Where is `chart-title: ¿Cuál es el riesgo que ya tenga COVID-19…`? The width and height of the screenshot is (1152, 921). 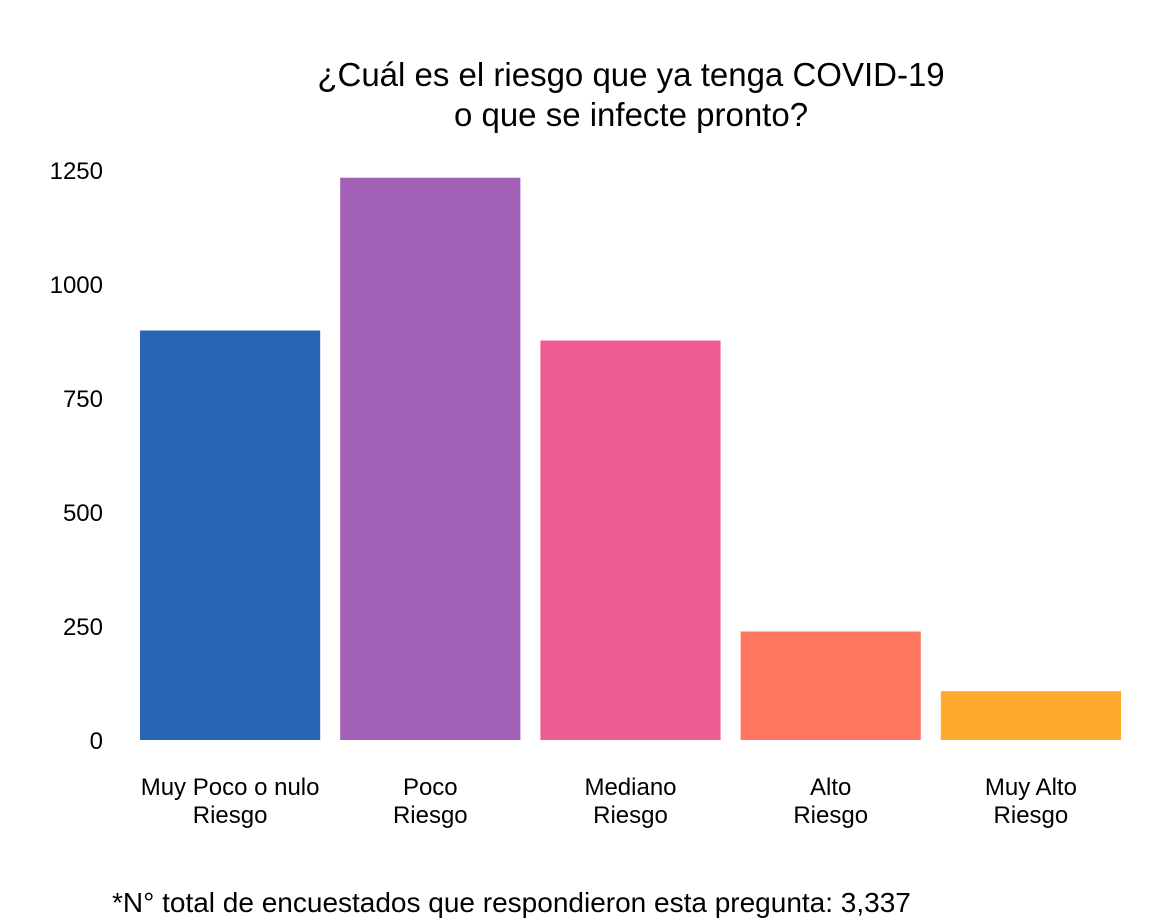 chart-title: ¿Cuál es el riesgo que ya tenga COVID-19… is located at coordinates (630, 94).